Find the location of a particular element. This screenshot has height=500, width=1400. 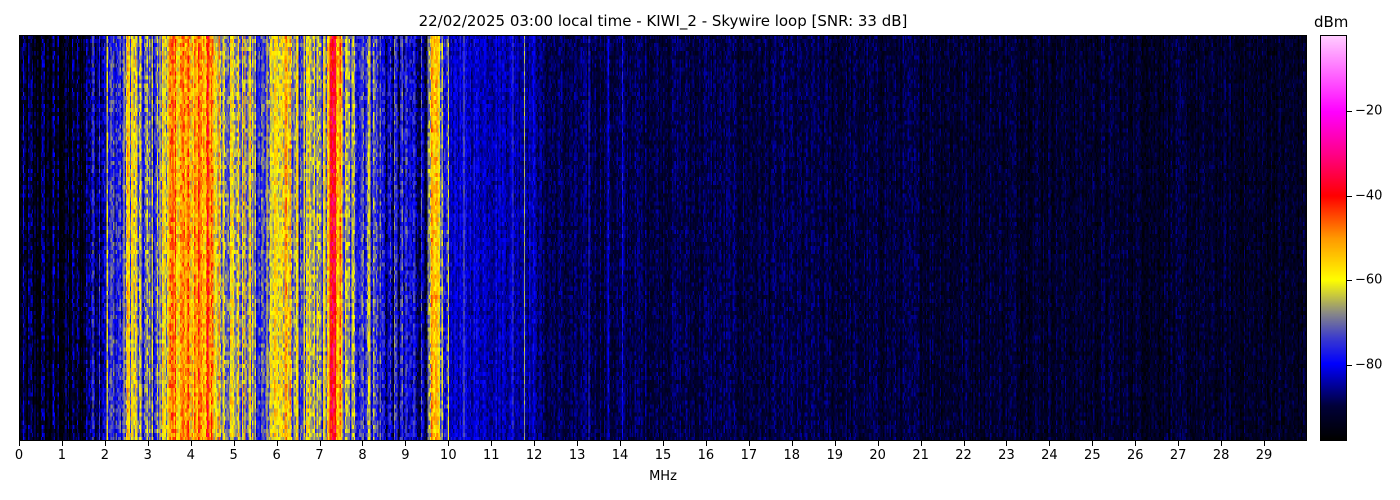

x-tick-label: 21 is located at coordinates (920, 455).